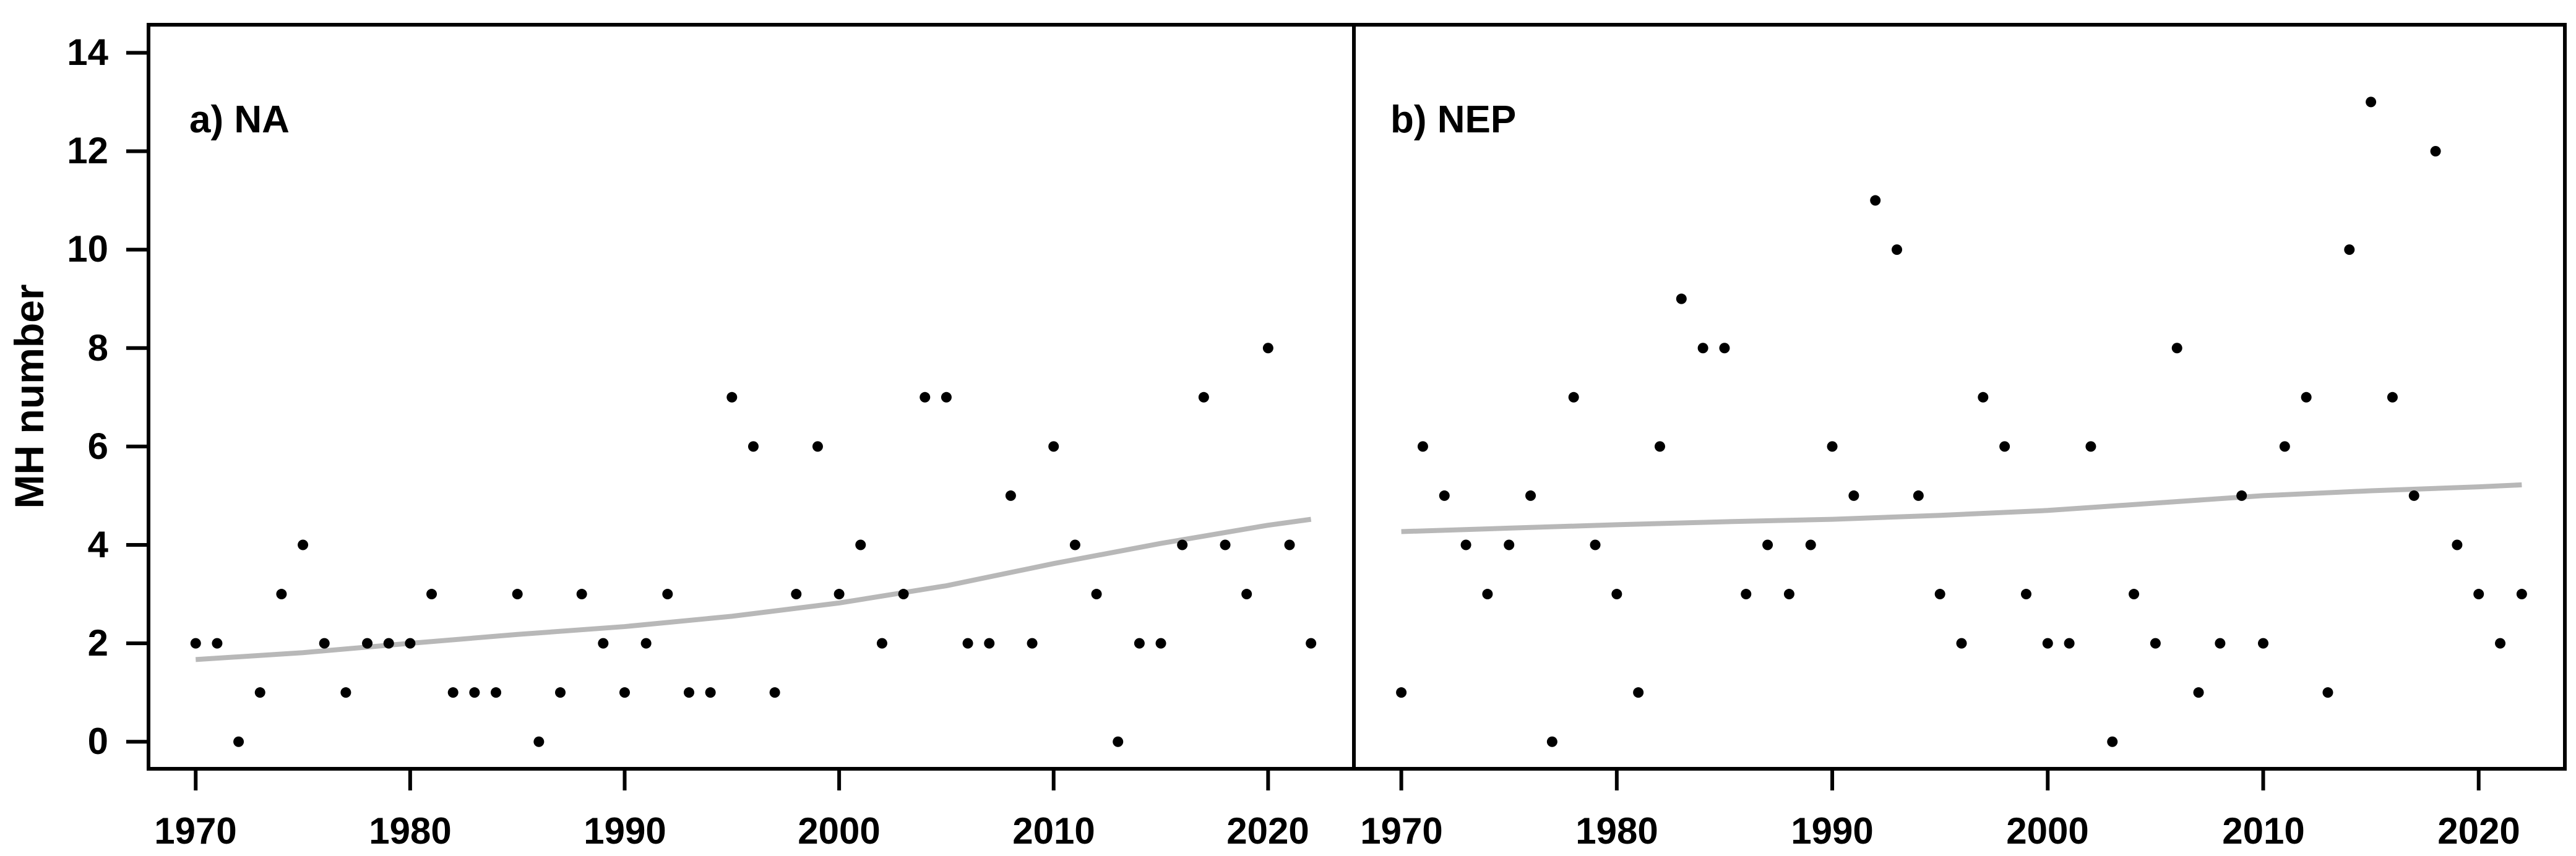  What do you see at coordinates (195, 831) in the screenshot?
I see `x-tick-label: 1970` at bounding box center [195, 831].